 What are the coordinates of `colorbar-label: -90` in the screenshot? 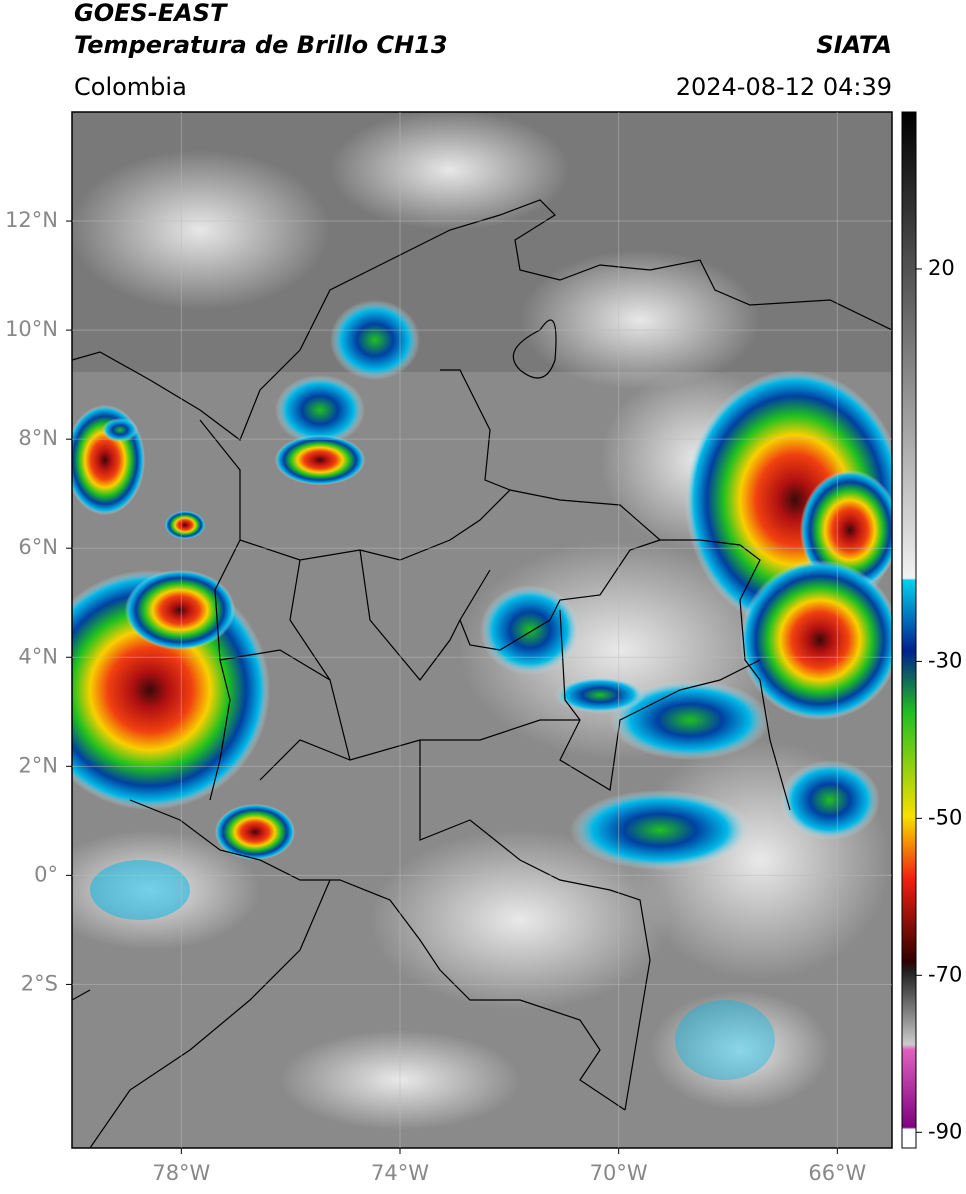 It's located at (945, 1131).